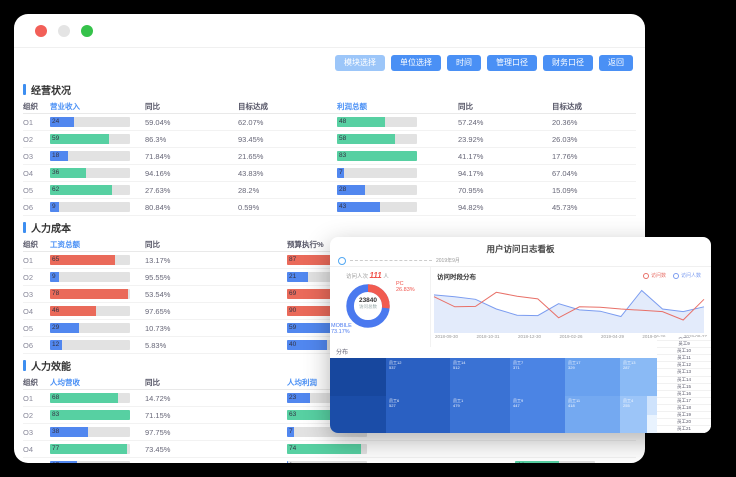 This screenshot has height=477, width=736. Describe the element at coordinates (90, 260) in the screenshot. I see `bar-track: 65` at that location.